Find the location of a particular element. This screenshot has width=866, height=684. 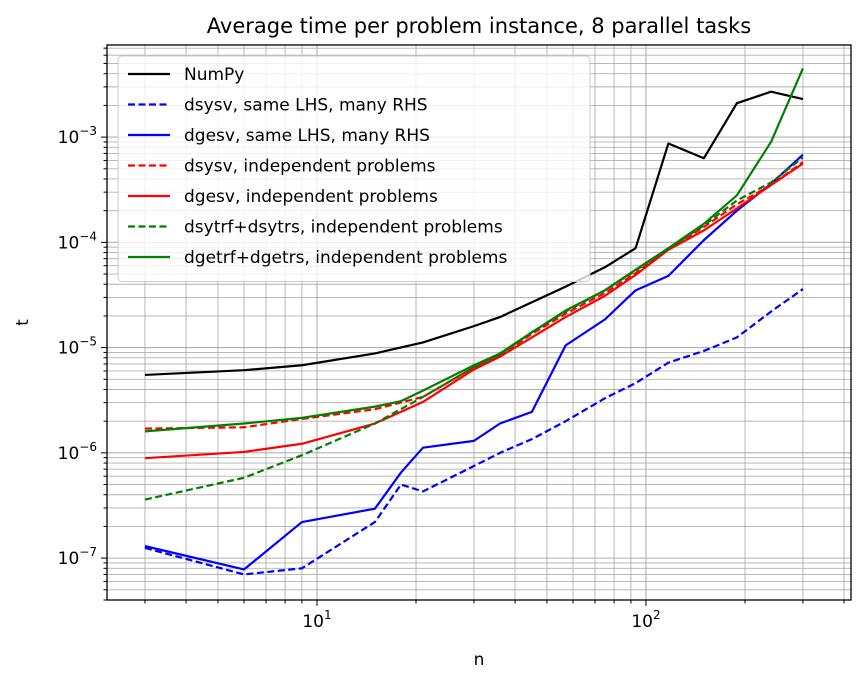

x-axis-label: n is located at coordinates (479, 660).